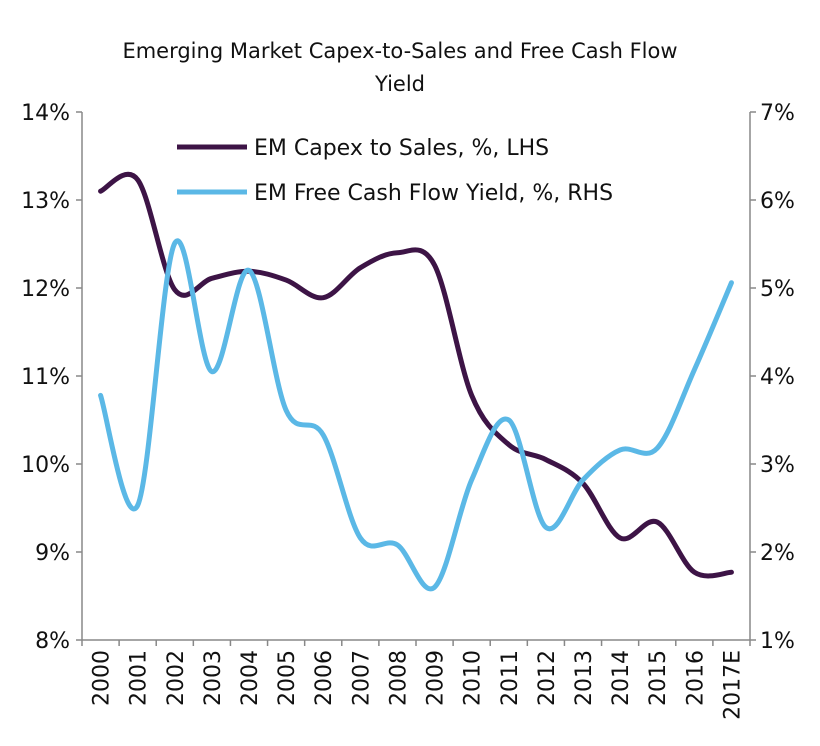 The height and width of the screenshot is (746, 820). What do you see at coordinates (777, 465) in the screenshot?
I see `right-tick-label: 3%` at bounding box center [777, 465].